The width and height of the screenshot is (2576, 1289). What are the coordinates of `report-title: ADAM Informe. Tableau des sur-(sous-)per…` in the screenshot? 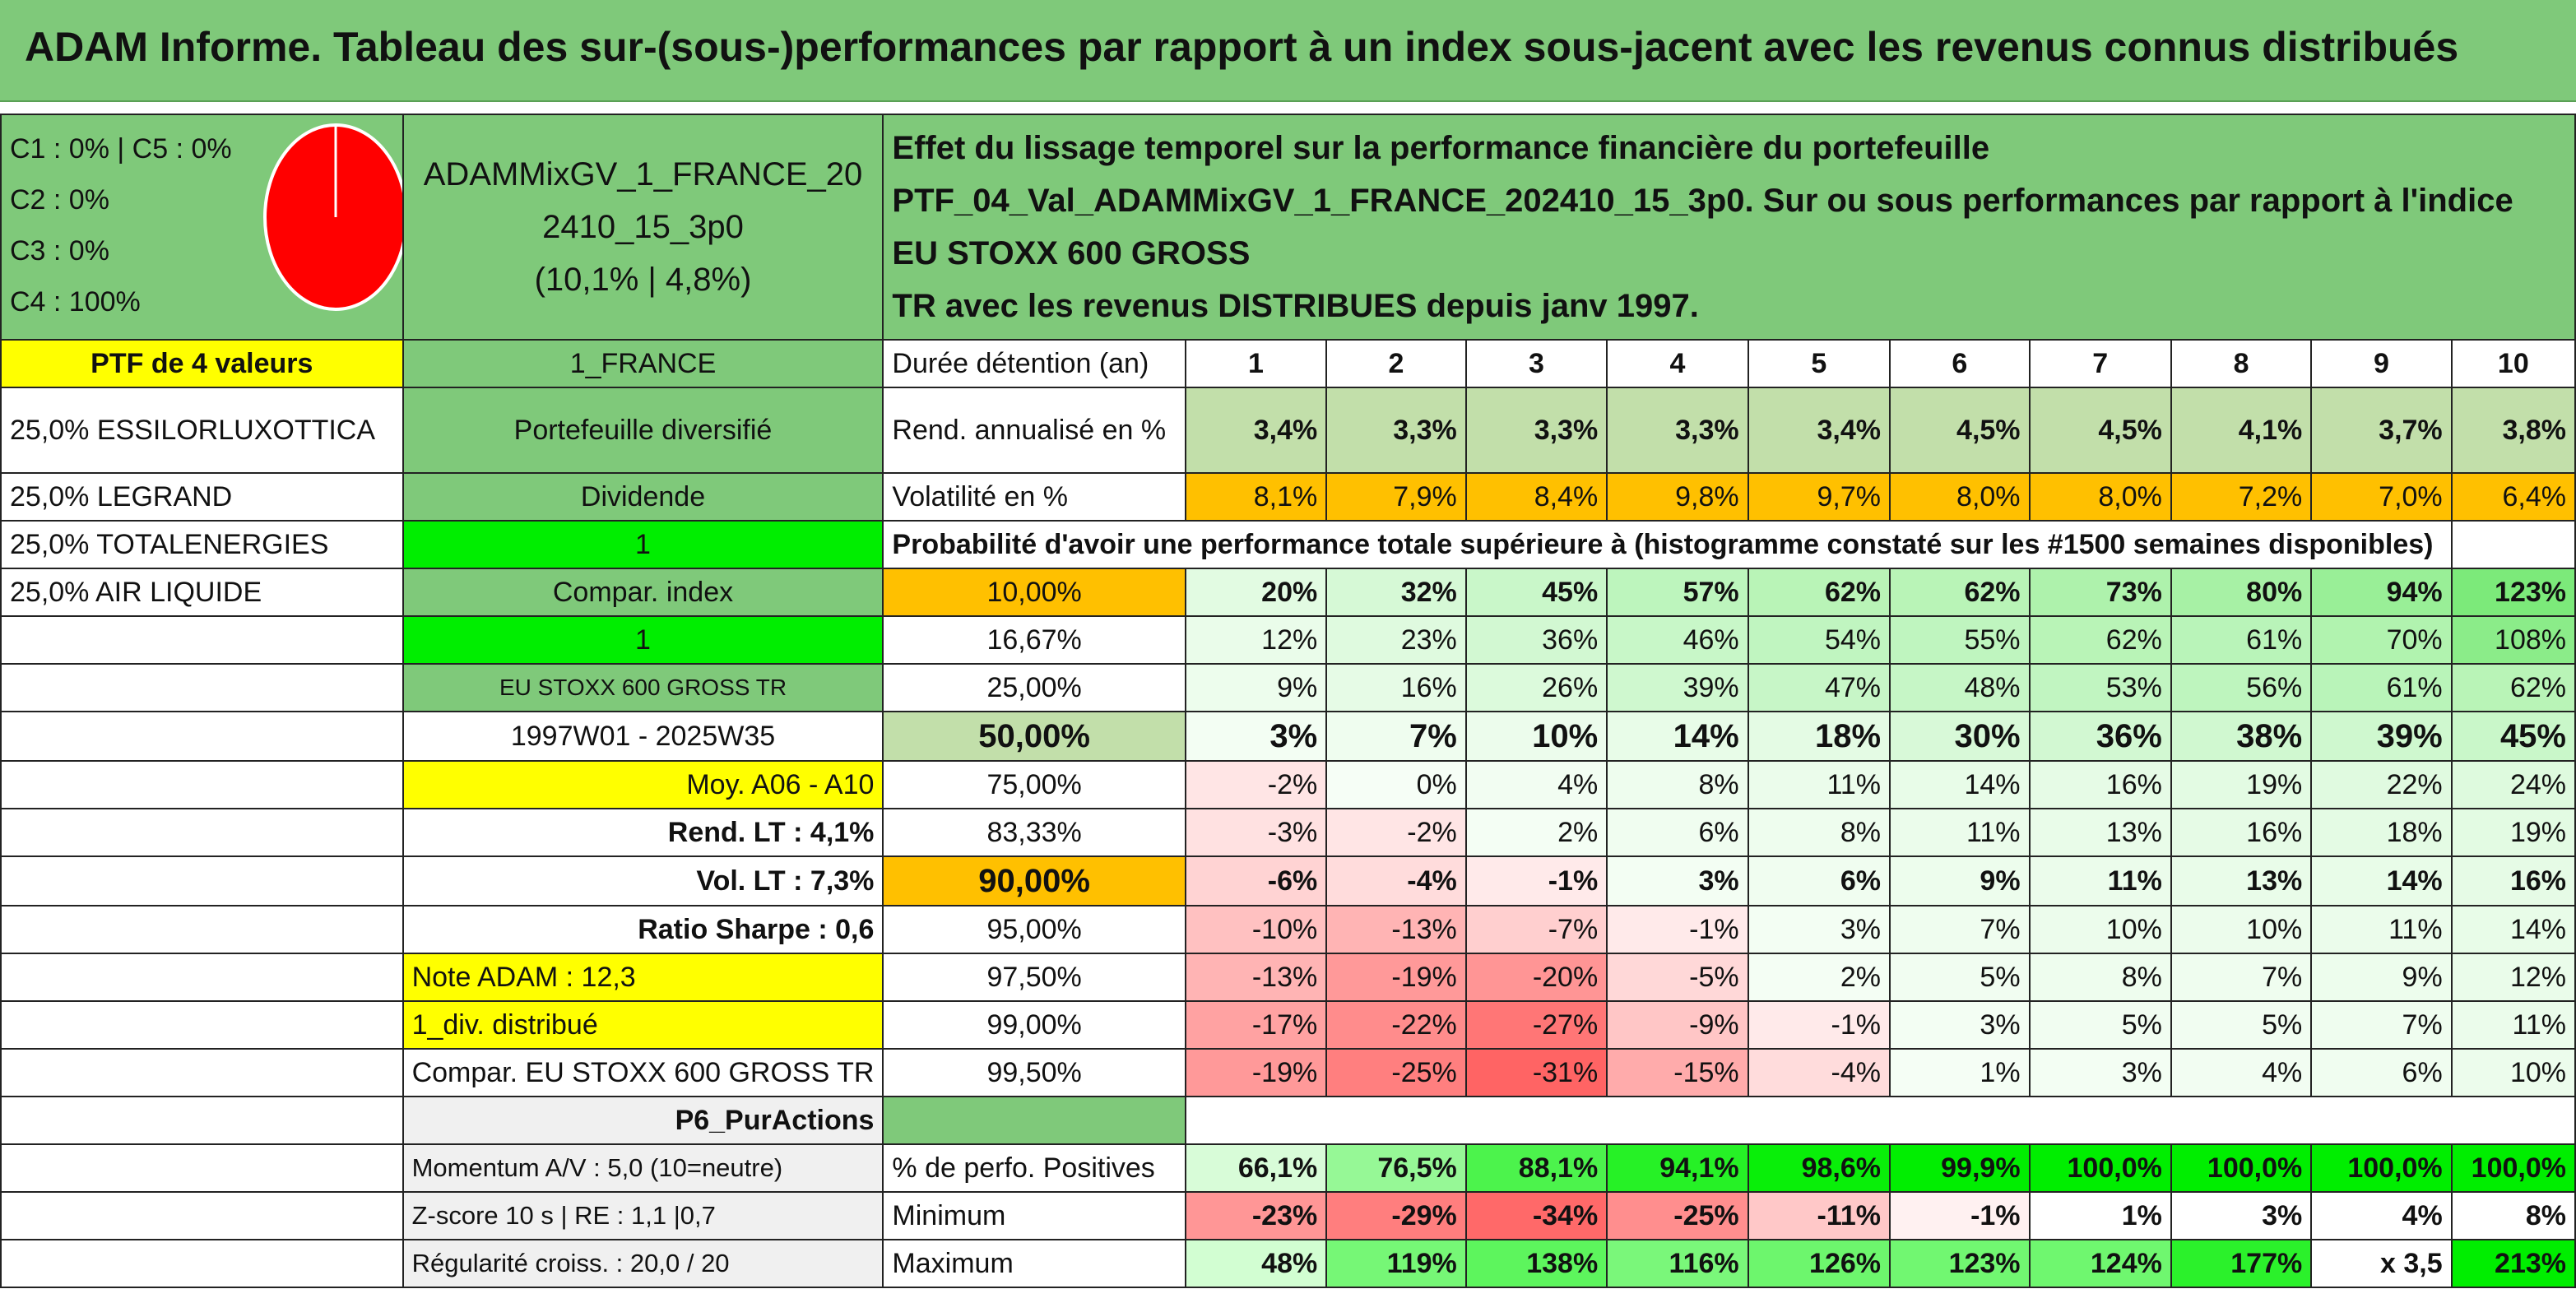 It's located at (1242, 47).